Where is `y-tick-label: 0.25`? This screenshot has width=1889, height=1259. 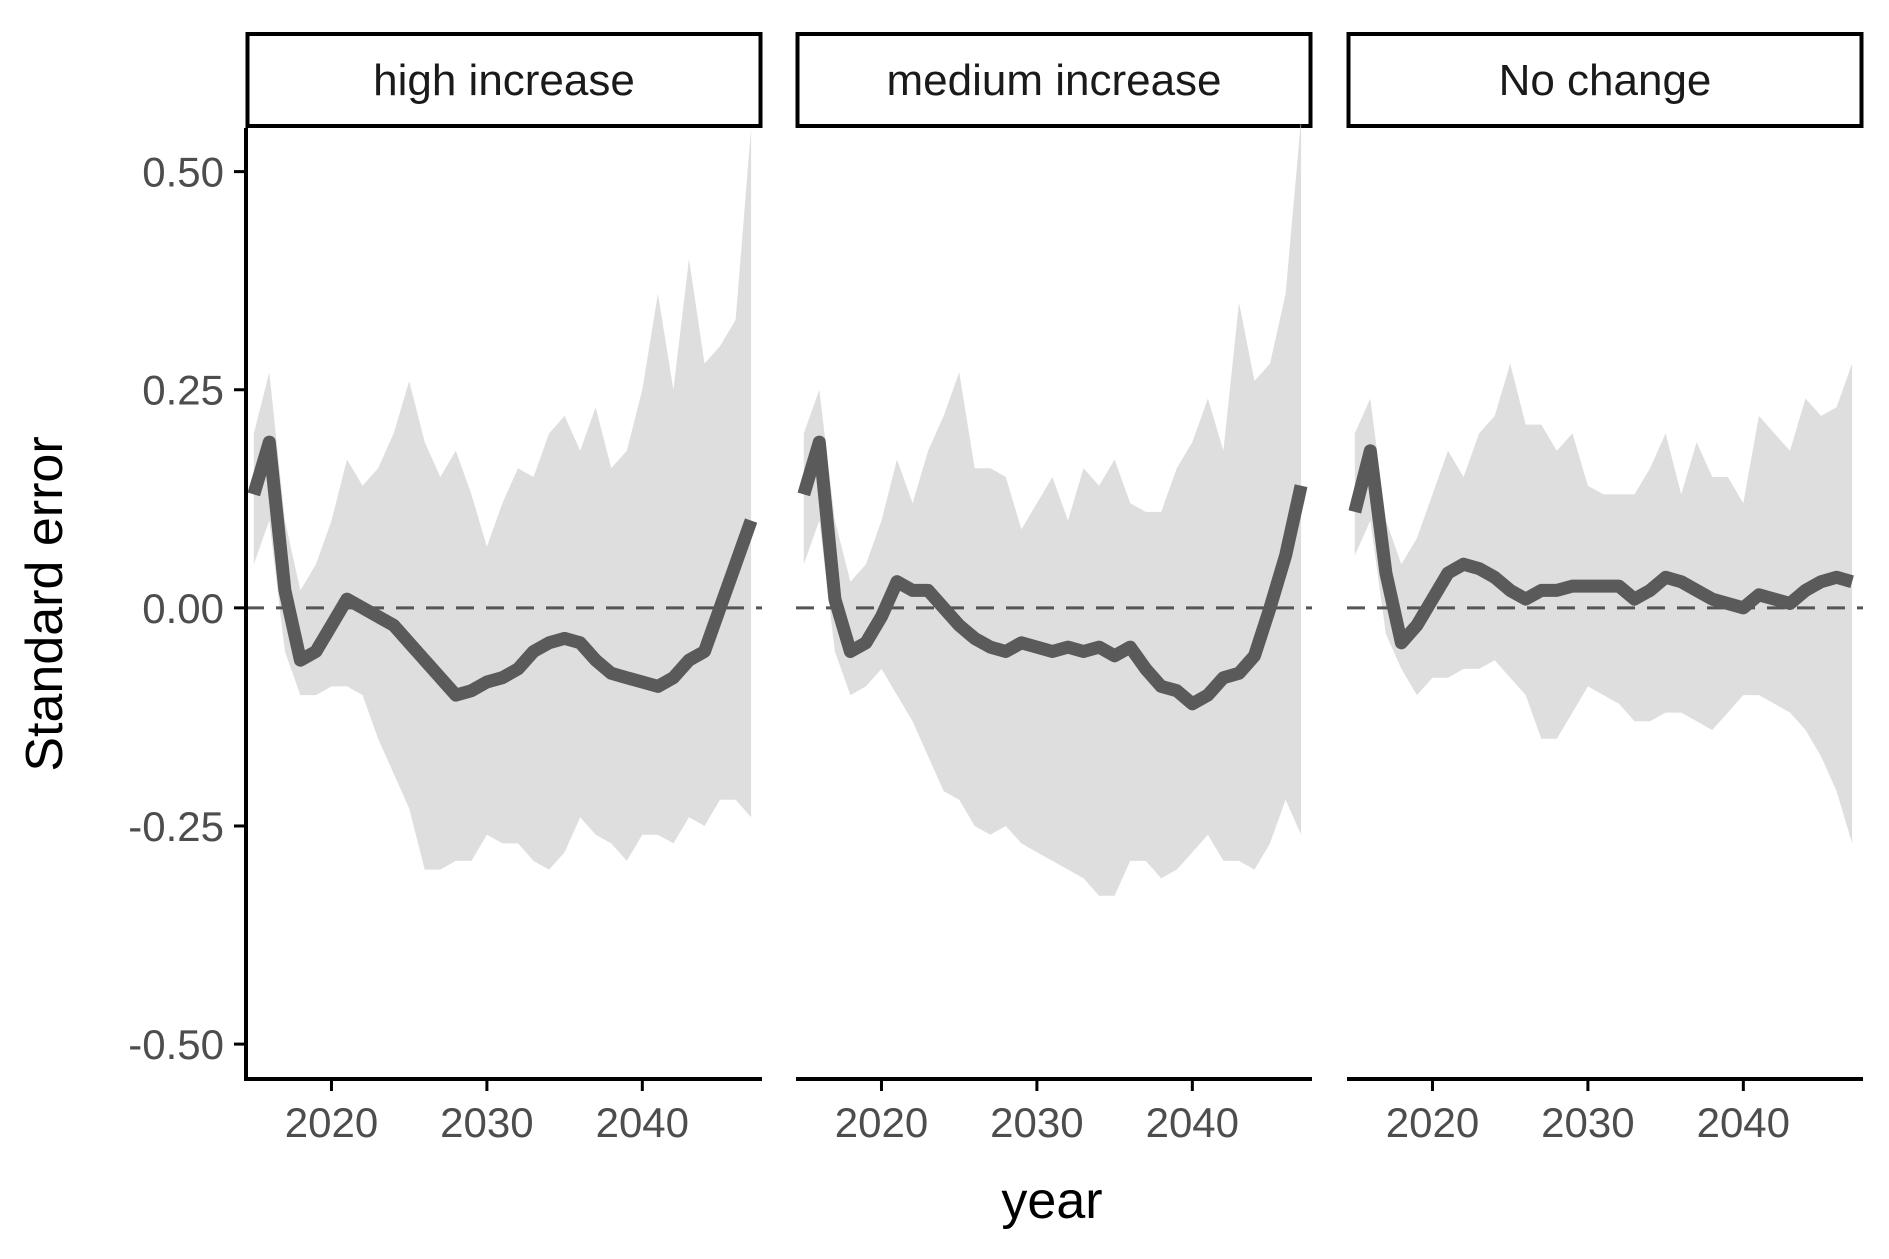
y-tick-label: 0.25 is located at coordinates (183, 390).